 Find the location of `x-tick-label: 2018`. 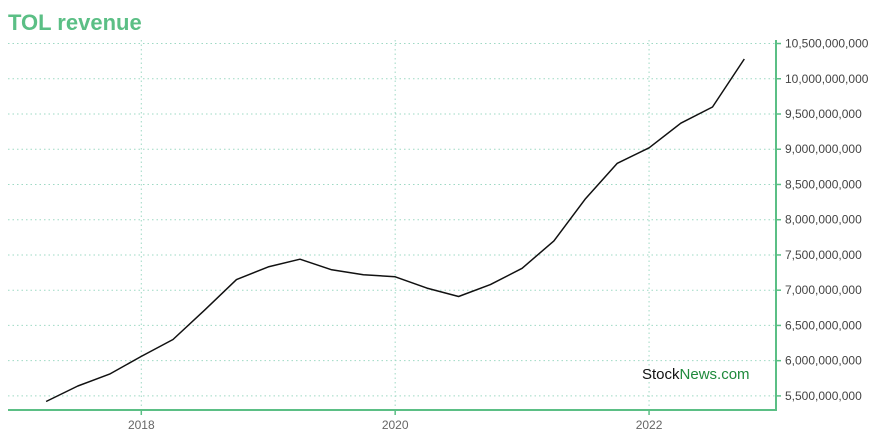

x-tick-label: 2018 is located at coordinates (141, 425).